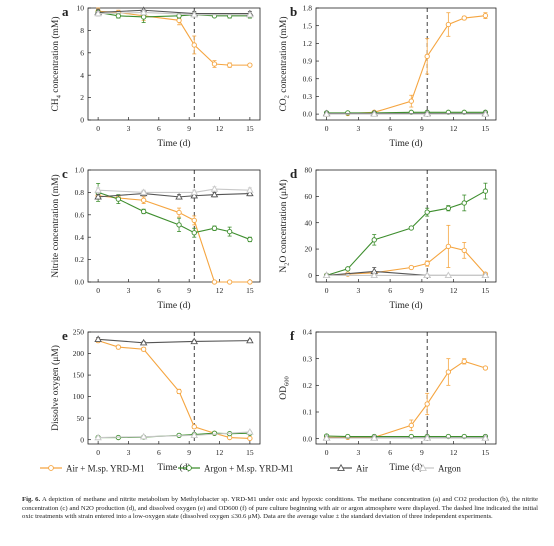  I want to click on y-tick-label: 20, so click(309, 249).